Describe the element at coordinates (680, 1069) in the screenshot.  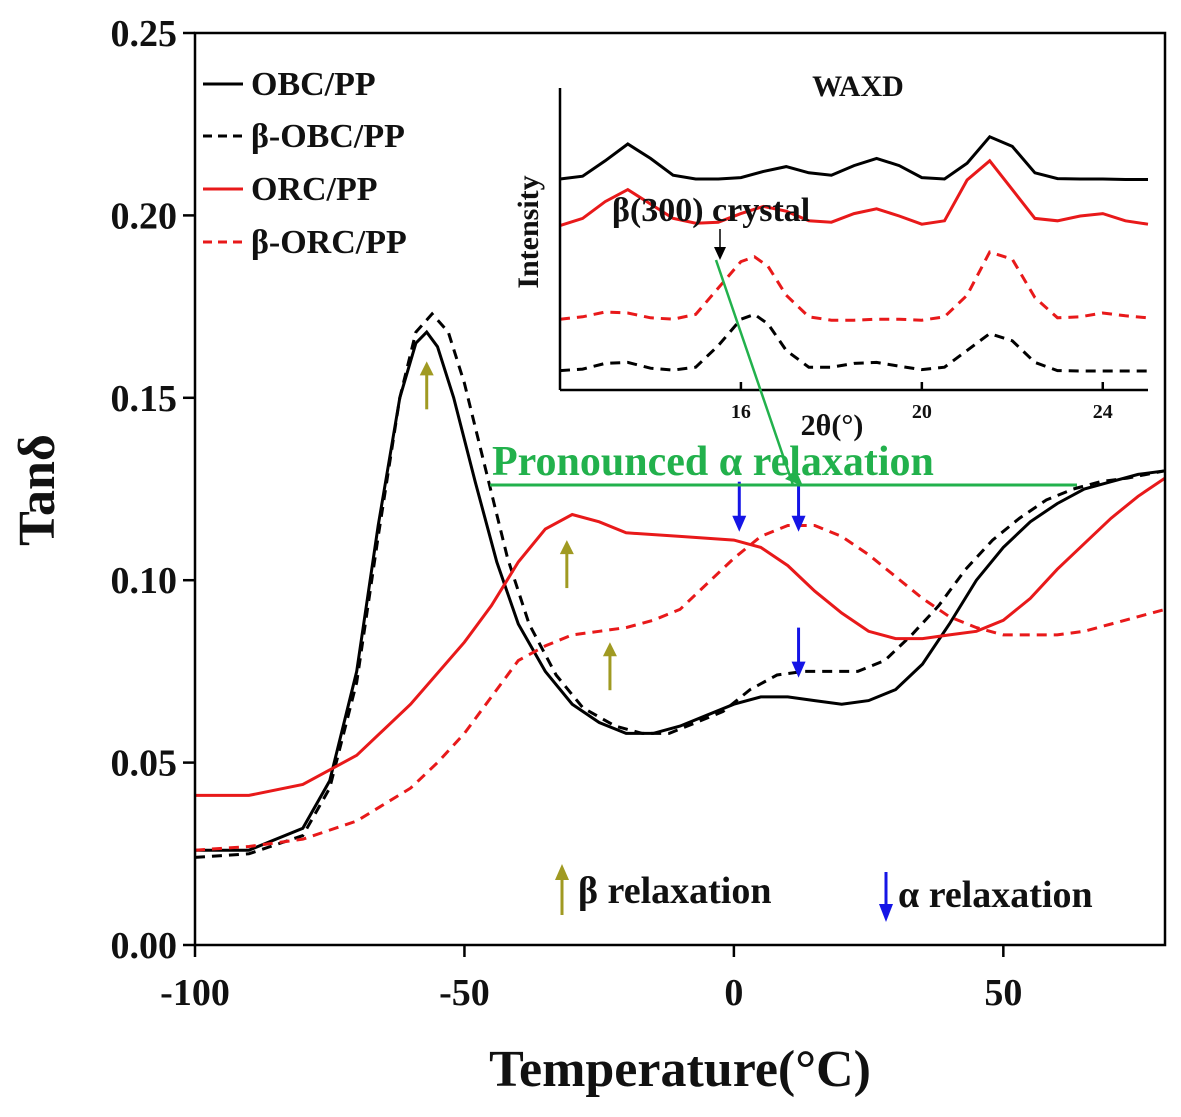
I see `x-axis-title: Temperature(°C)` at that location.